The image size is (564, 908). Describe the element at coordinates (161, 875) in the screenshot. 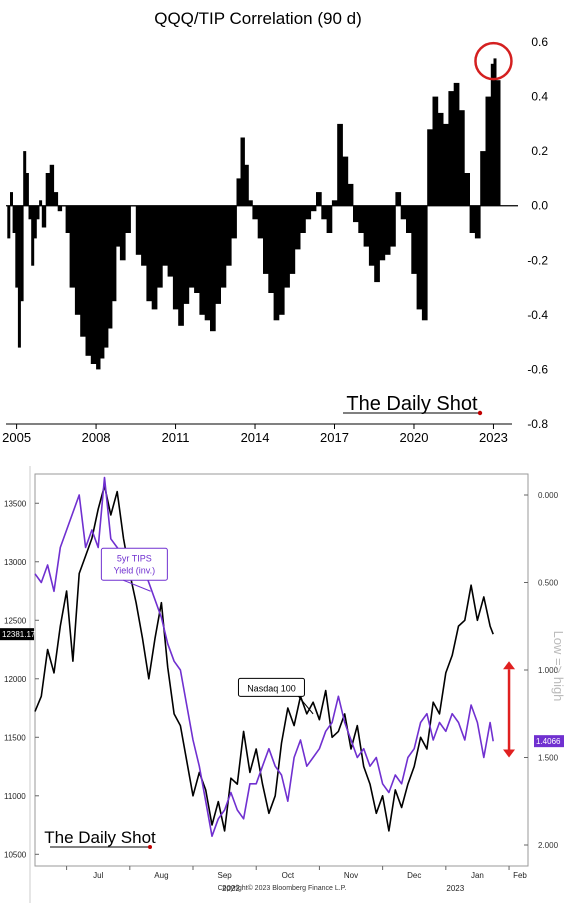

I see `x-tick-label: Aug` at that location.